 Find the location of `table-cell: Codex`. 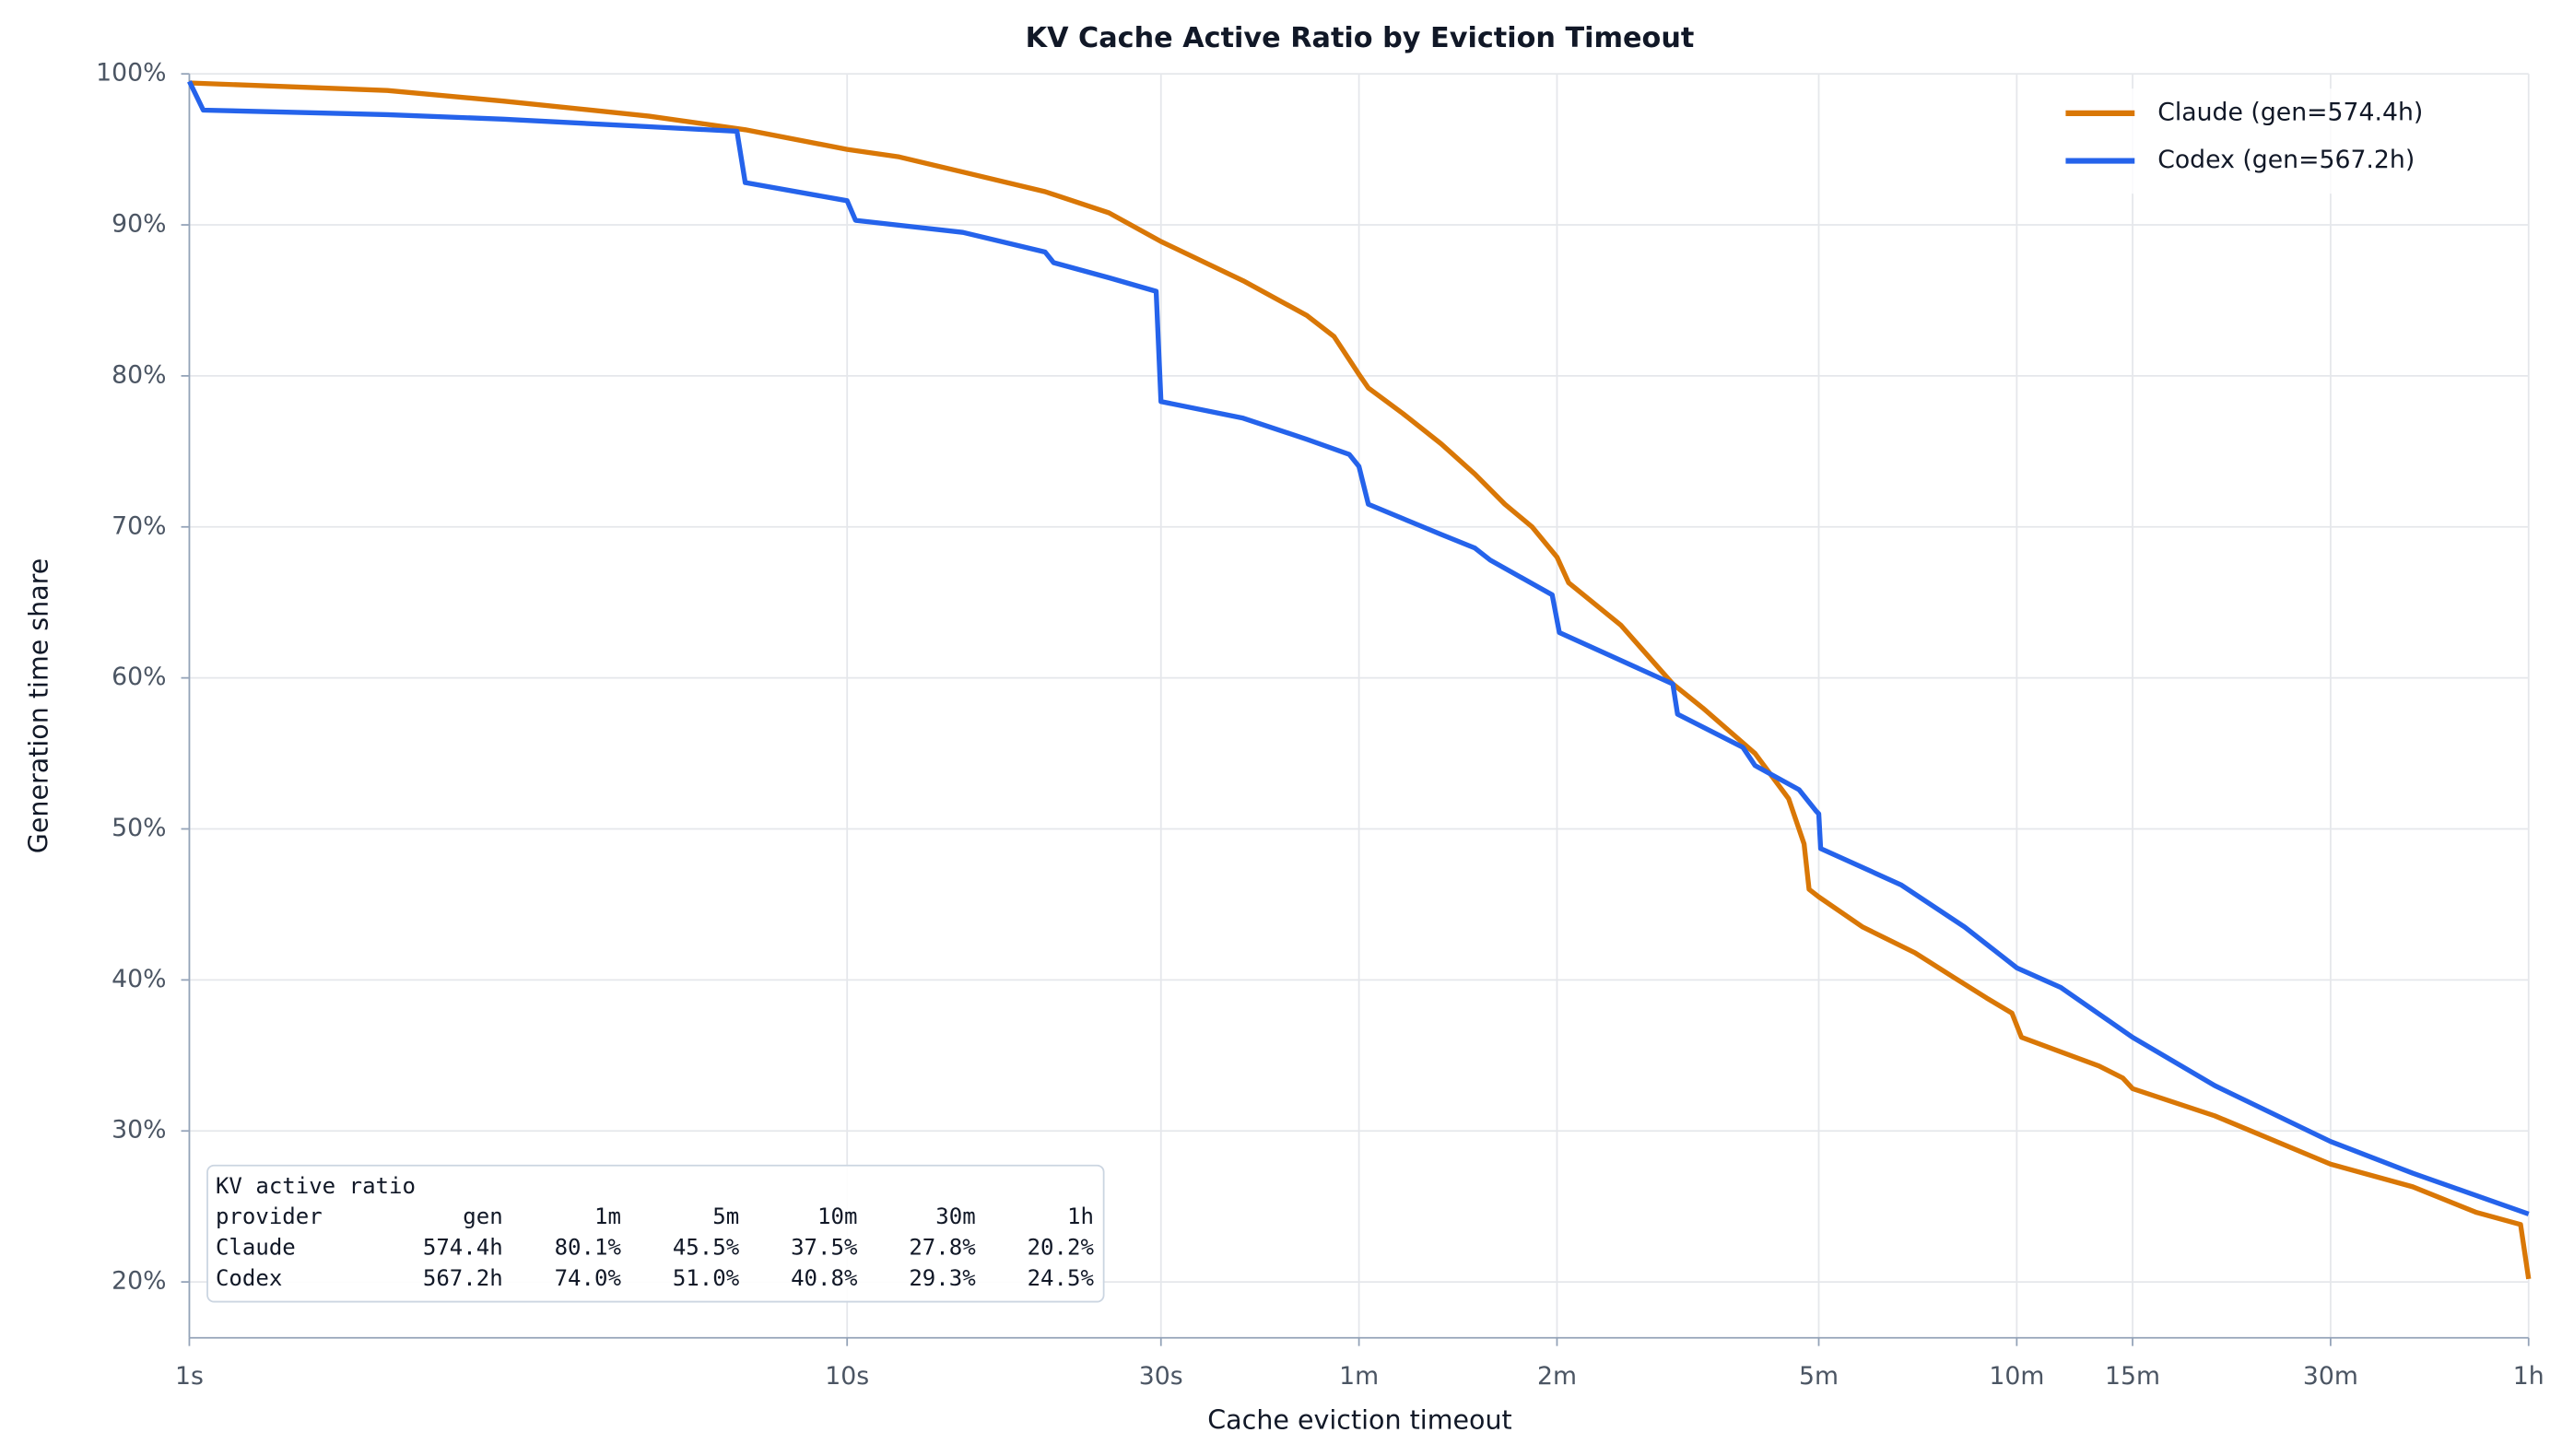

table-cell: Codex is located at coordinates (249, 1278).